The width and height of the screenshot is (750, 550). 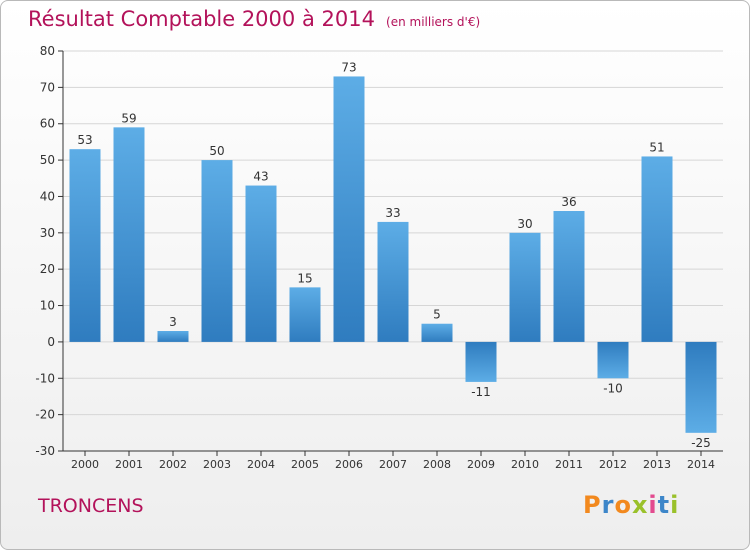 I want to click on bar-2010, so click(x=525, y=287).